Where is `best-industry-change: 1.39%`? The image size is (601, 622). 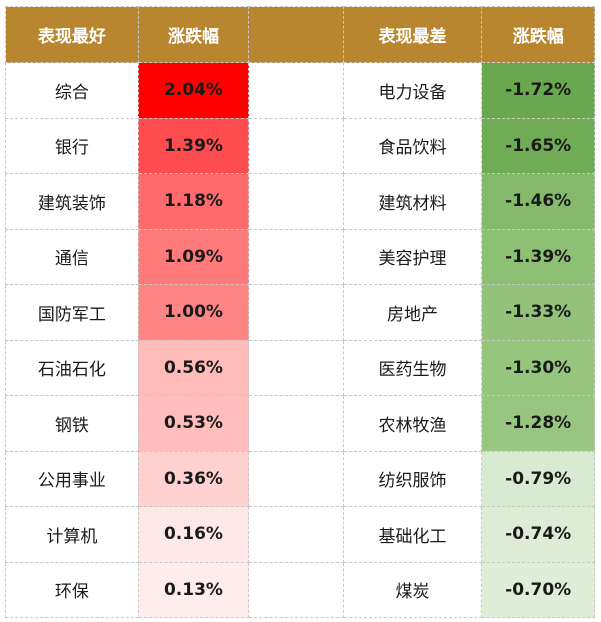 best-industry-change: 1.39% is located at coordinates (193, 145).